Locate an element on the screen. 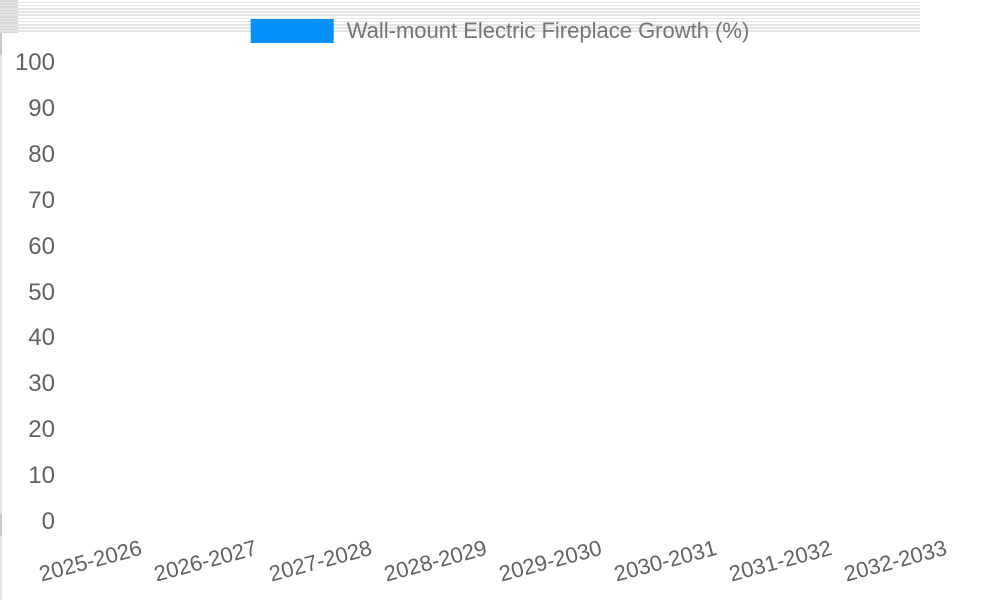 The width and height of the screenshot is (1000, 600). y-tick-label: 80 is located at coordinates (41, 154).